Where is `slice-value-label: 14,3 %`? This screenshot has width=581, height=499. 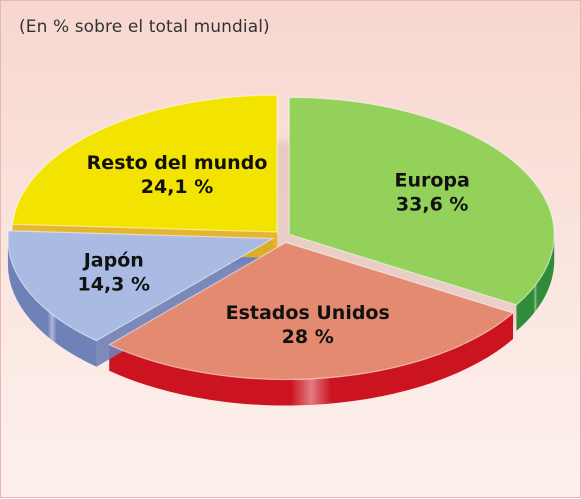
slice-value-label: 14,3 % is located at coordinates (114, 285).